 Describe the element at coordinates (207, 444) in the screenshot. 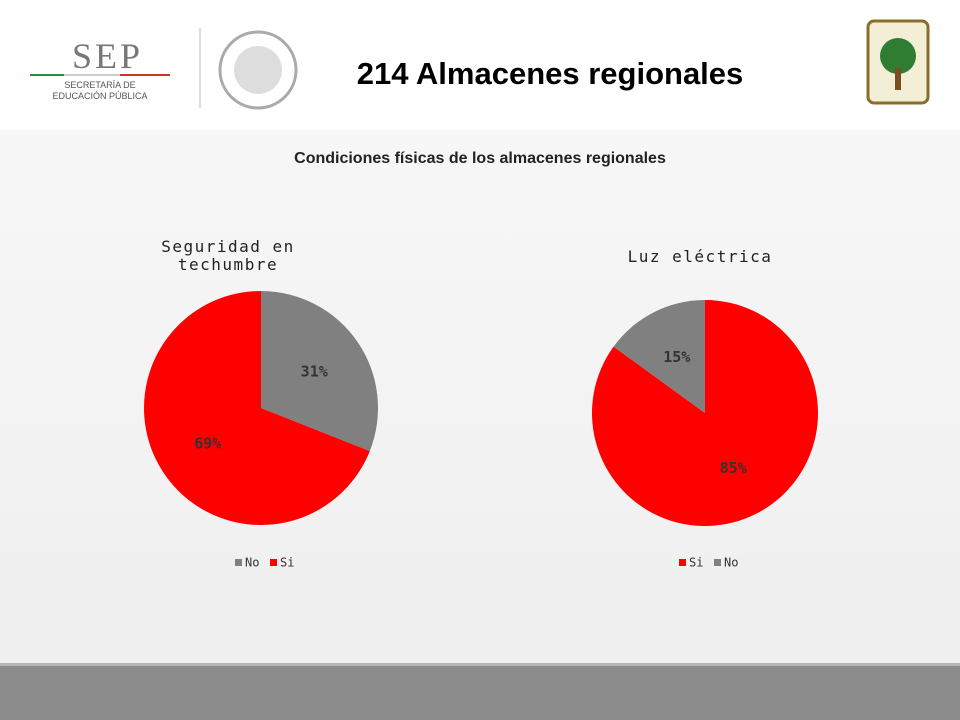

I see `data-label: 69%` at that location.